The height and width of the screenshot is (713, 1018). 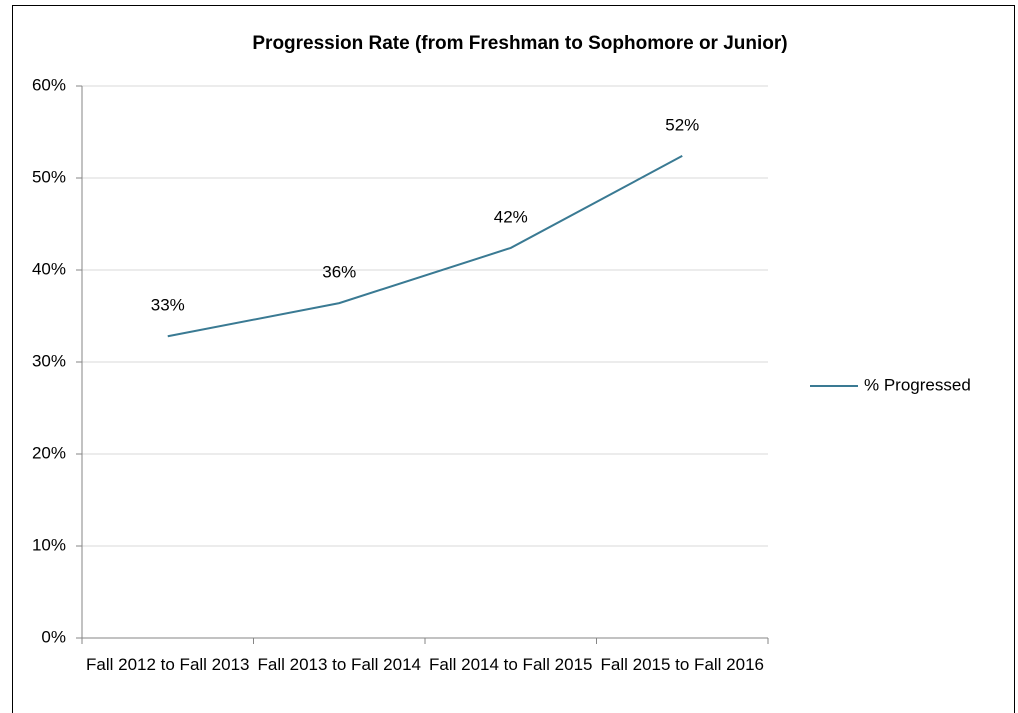 I want to click on y-tick-label: 0%, so click(x=53, y=636).